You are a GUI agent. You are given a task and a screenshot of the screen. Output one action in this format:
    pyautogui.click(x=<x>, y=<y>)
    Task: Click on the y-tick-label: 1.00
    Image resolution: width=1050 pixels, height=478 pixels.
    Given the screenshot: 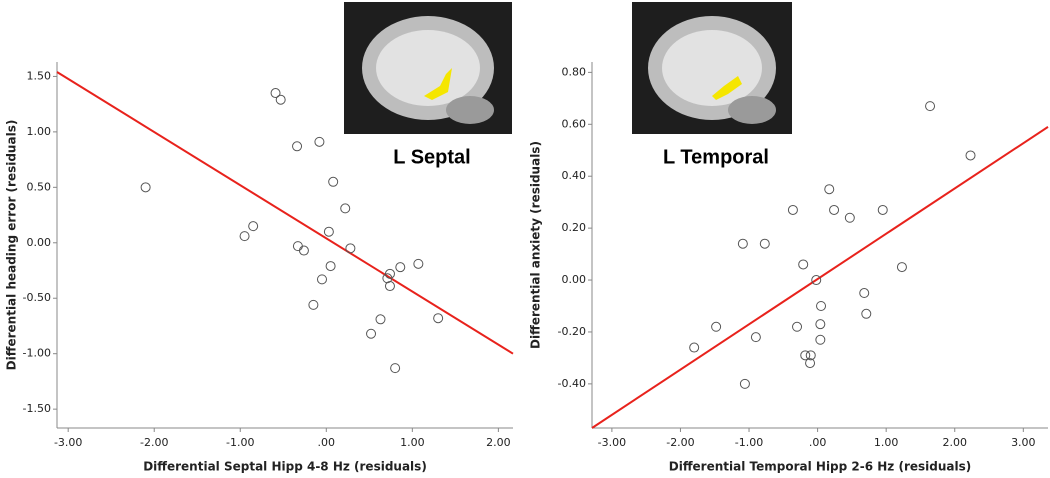 What is the action you would take?
    pyautogui.click(x=39, y=131)
    